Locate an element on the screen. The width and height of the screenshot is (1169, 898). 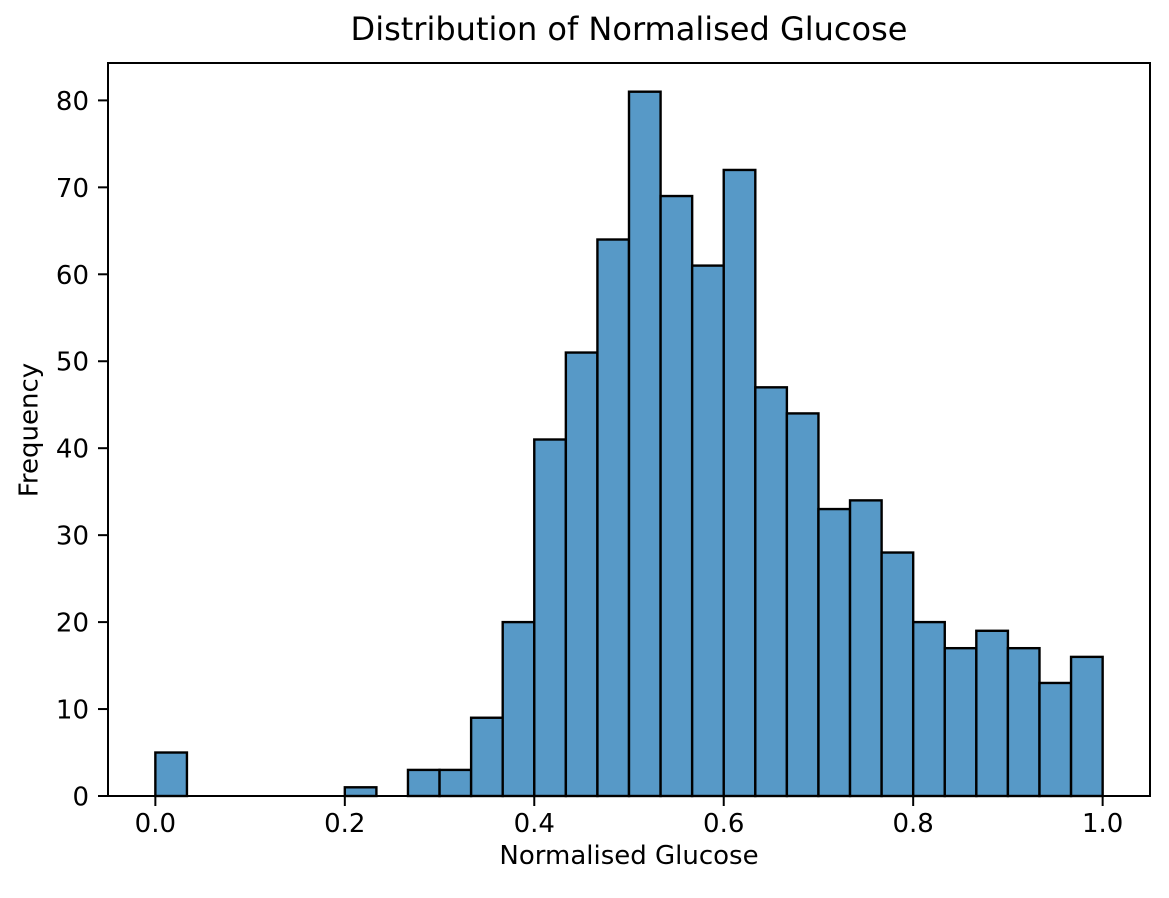
y-tick-label: 40 is located at coordinates (72, 450).